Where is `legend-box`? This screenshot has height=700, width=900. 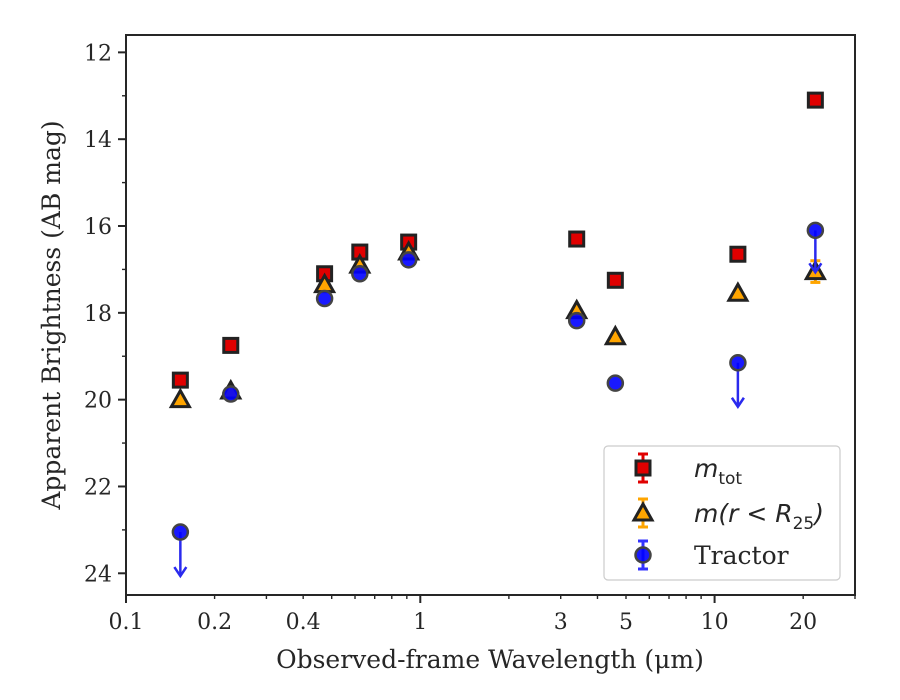 legend-box is located at coordinates (722, 513).